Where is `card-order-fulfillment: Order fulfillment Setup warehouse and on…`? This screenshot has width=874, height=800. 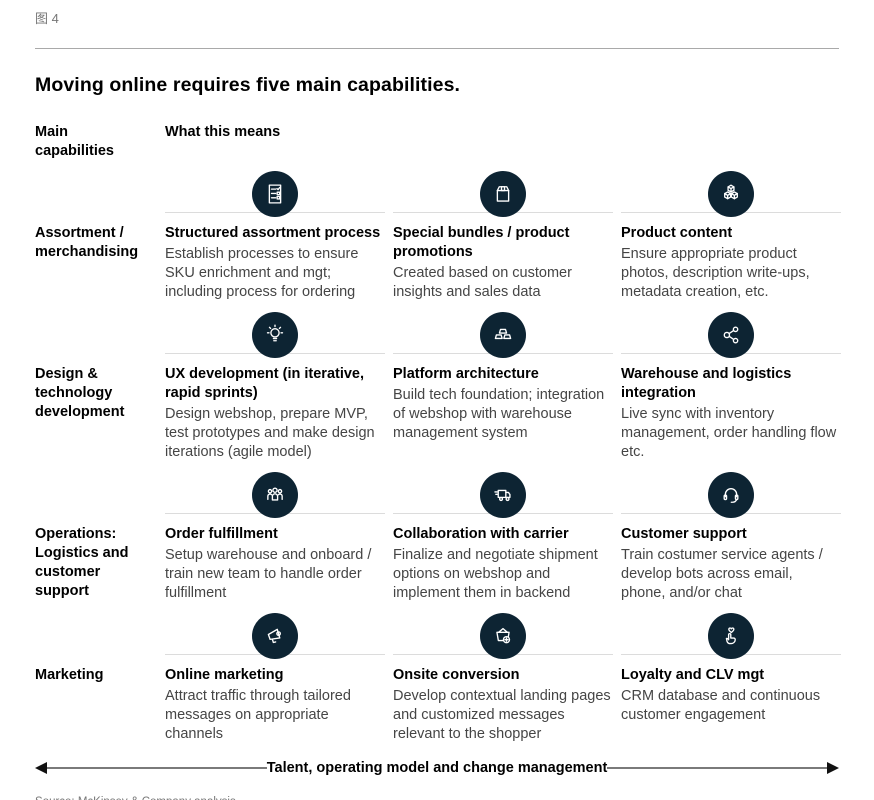
card-order-fulfillment: Order fulfillment Setup warehouse and on… is located at coordinates (275, 535).